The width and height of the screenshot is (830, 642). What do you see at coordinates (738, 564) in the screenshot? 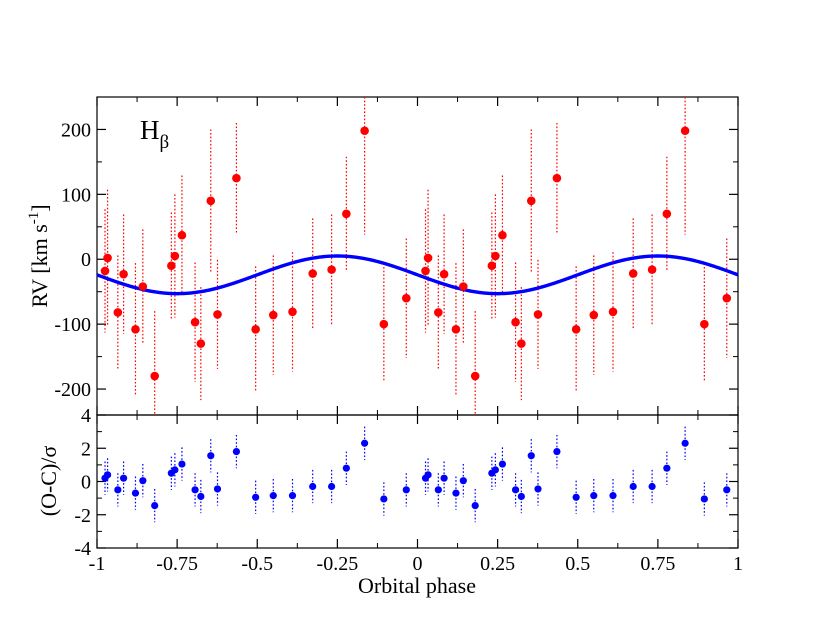
I see `x-tick-label: 1` at bounding box center [738, 564].